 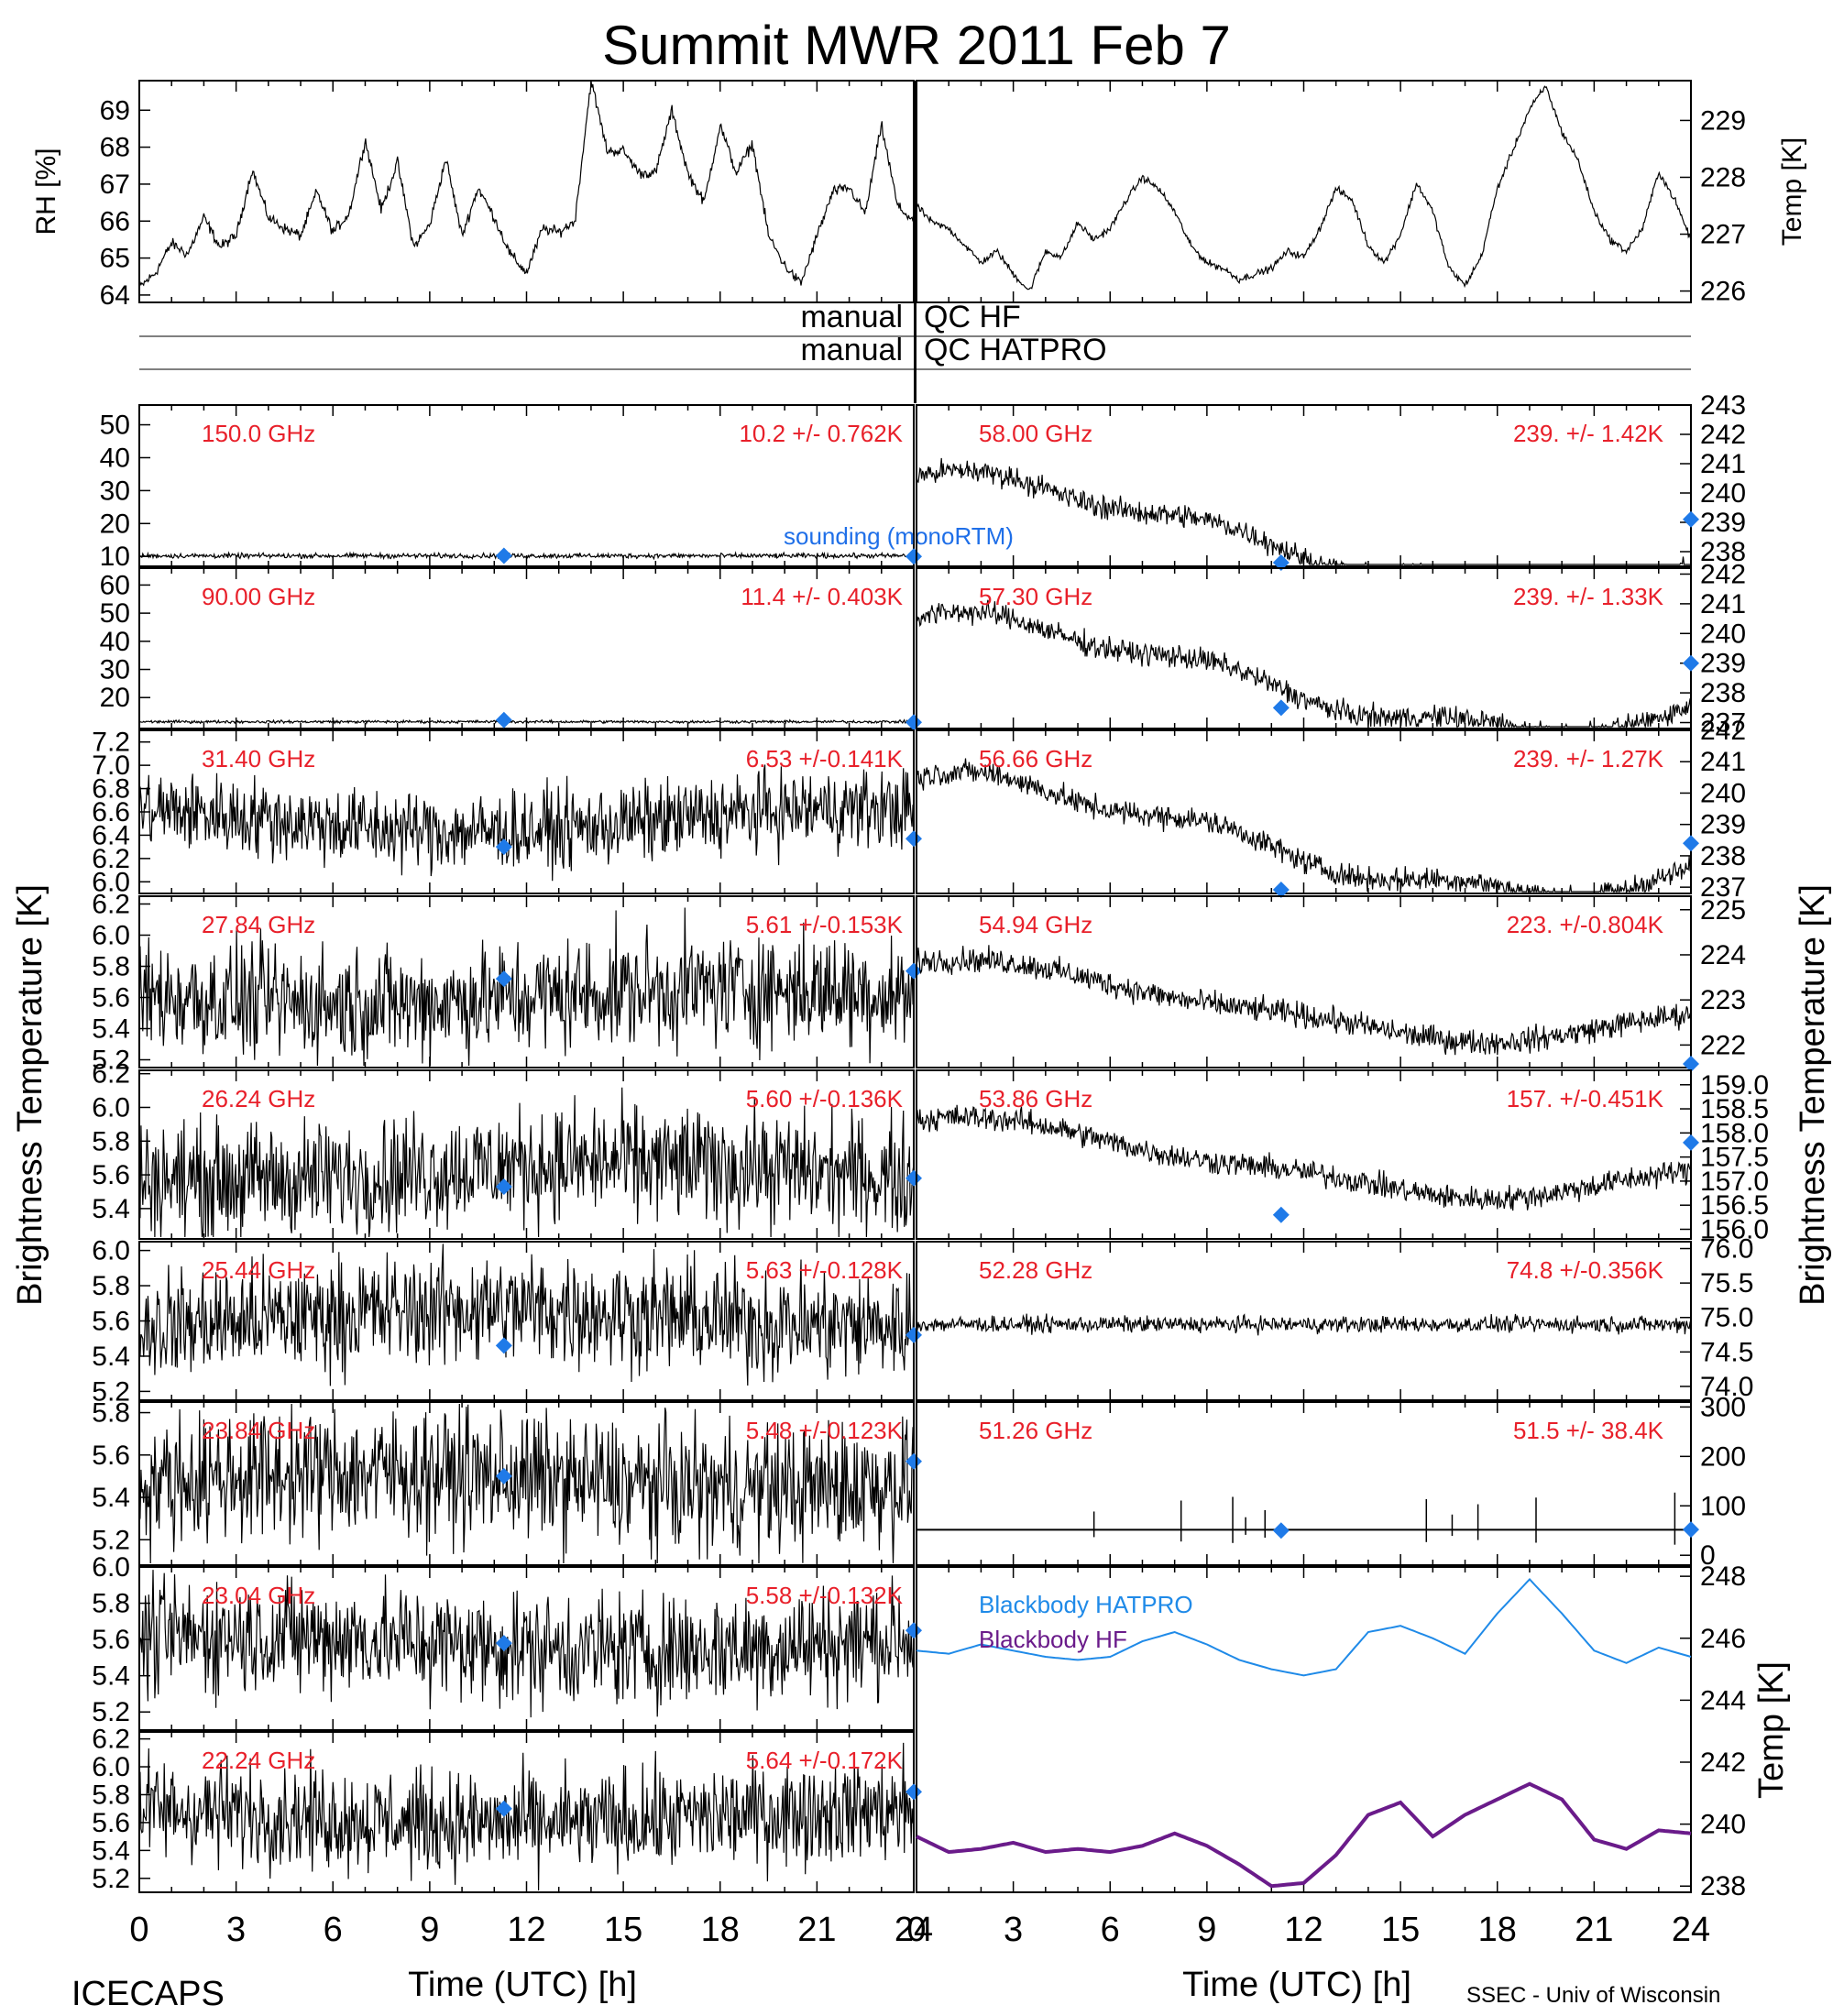 What do you see at coordinates (1723, 1407) in the screenshot?
I see `y-tick-label: 300` at bounding box center [1723, 1407].